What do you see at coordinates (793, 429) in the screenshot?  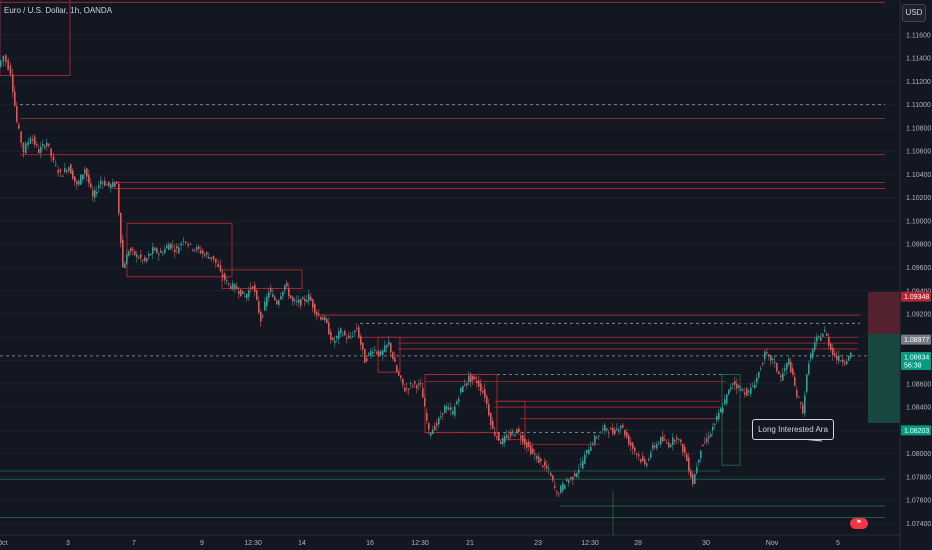 I see `annotation-label: Long Interested Ara` at bounding box center [793, 429].